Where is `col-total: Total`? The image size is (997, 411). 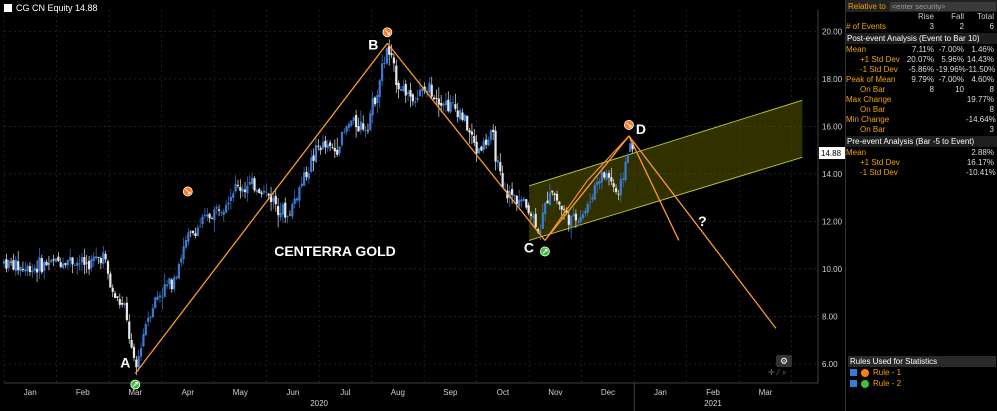 col-total: Total is located at coordinates (985, 16).